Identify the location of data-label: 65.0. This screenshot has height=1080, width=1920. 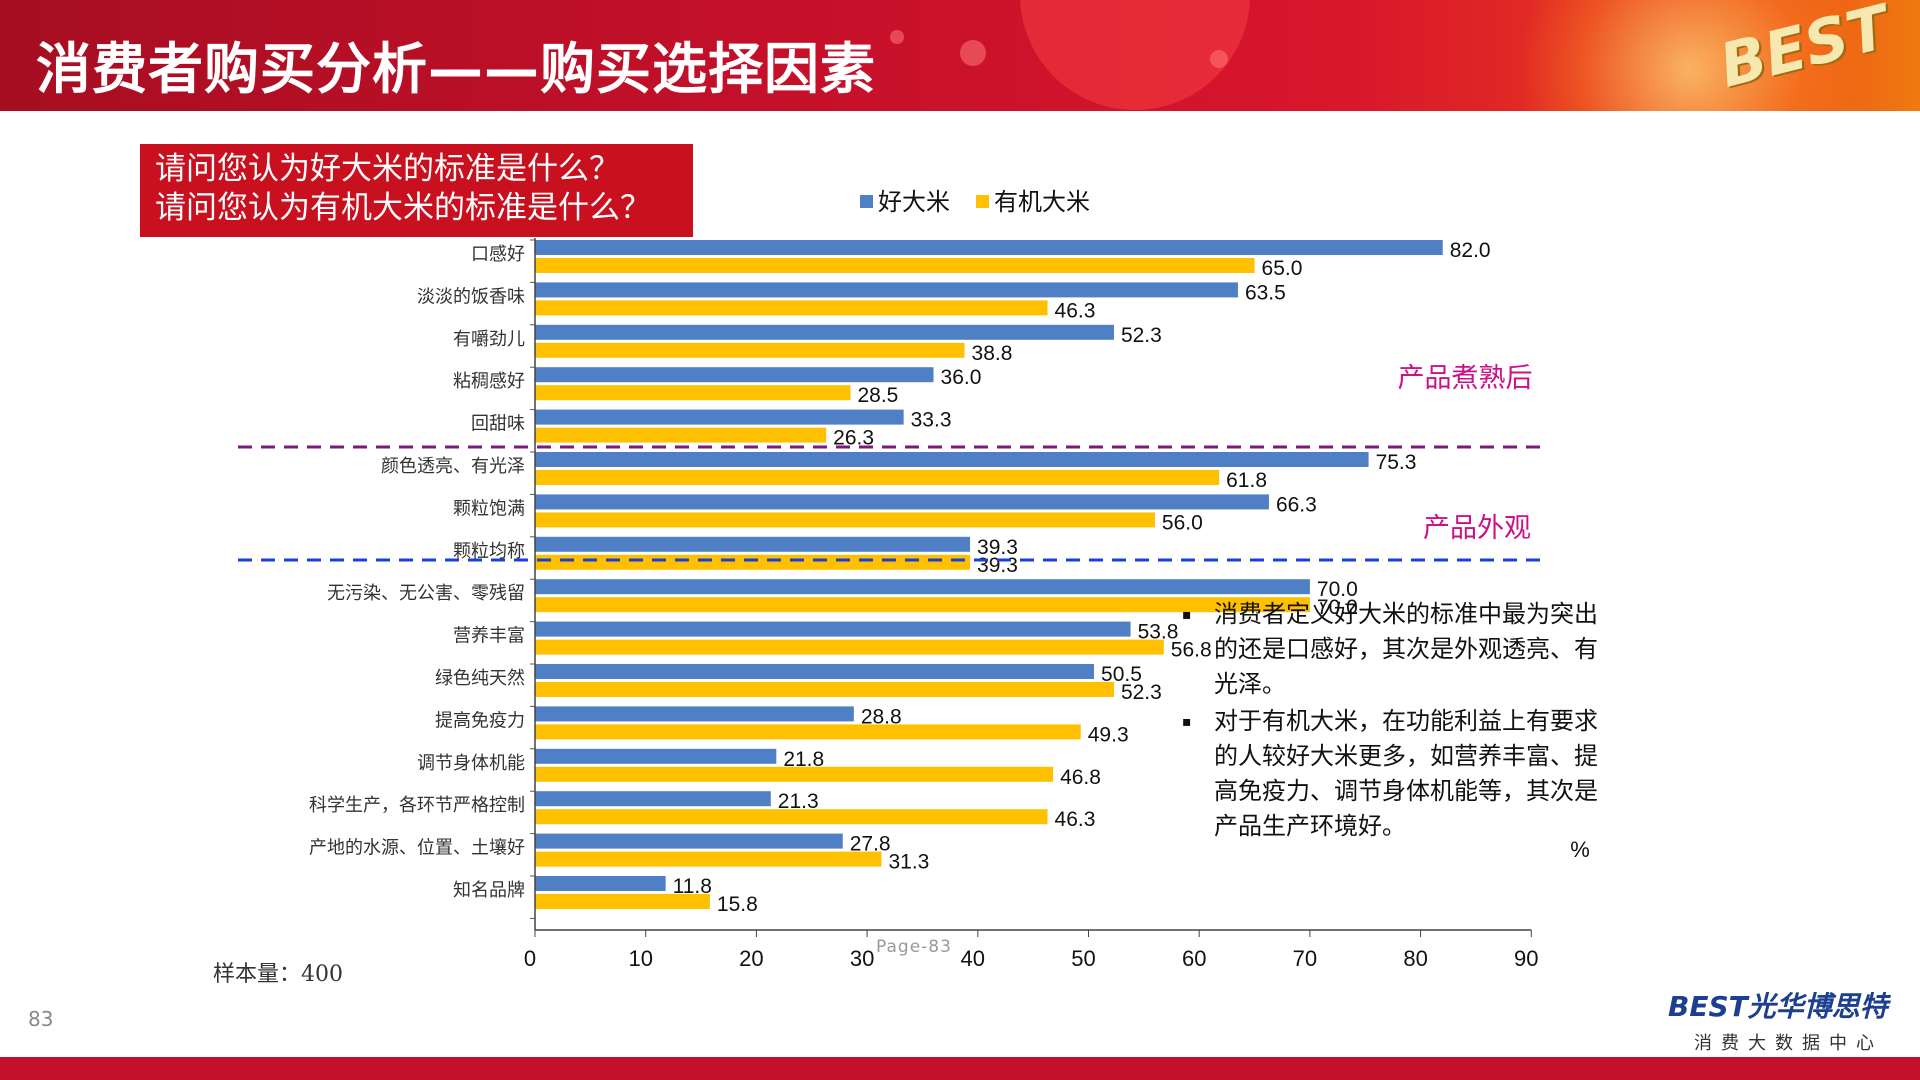
(1282, 268).